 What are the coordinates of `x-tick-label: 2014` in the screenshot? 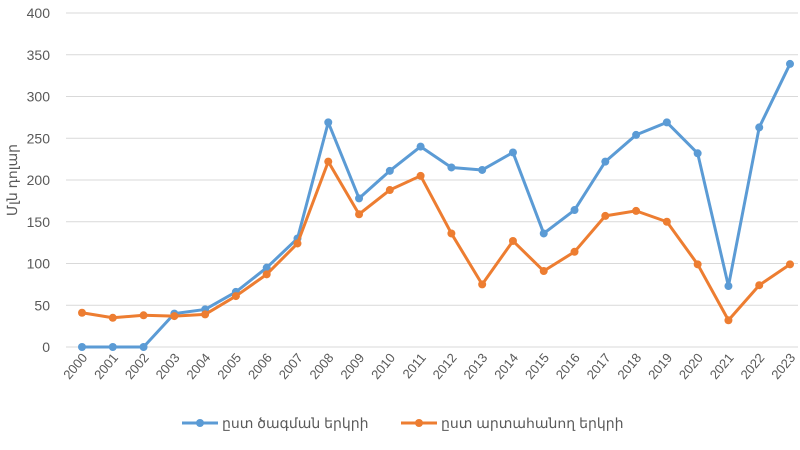 It's located at (506, 366).